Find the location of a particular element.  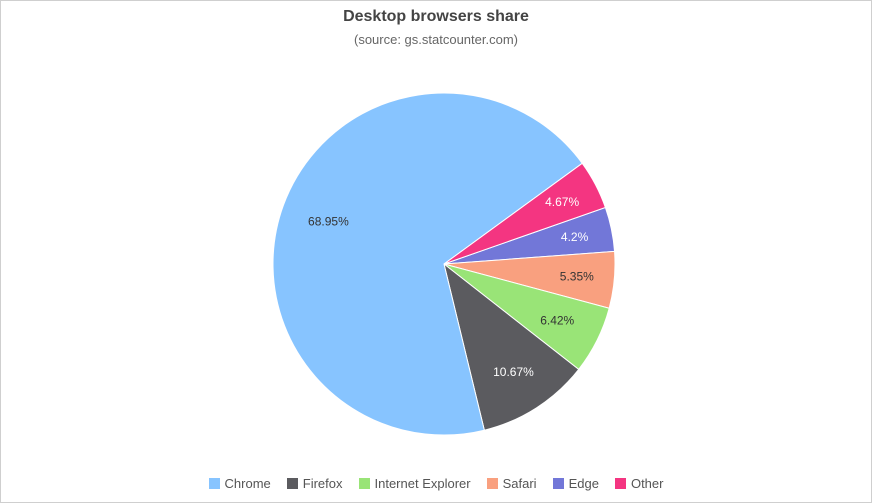

slice-label-safari: 5.35% is located at coordinates (577, 277).